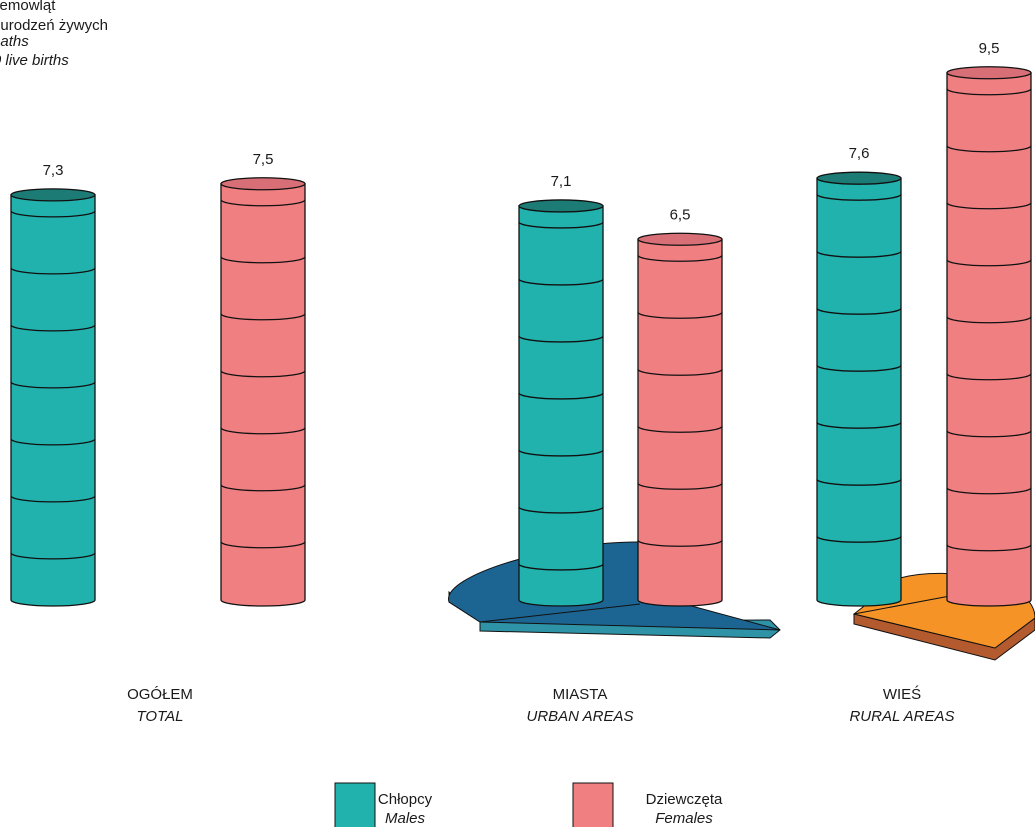 The width and height of the screenshot is (1035, 827). Describe the element at coordinates (989, 48) in the screenshot. I see `value-label-rural-females: 9,5` at that location.